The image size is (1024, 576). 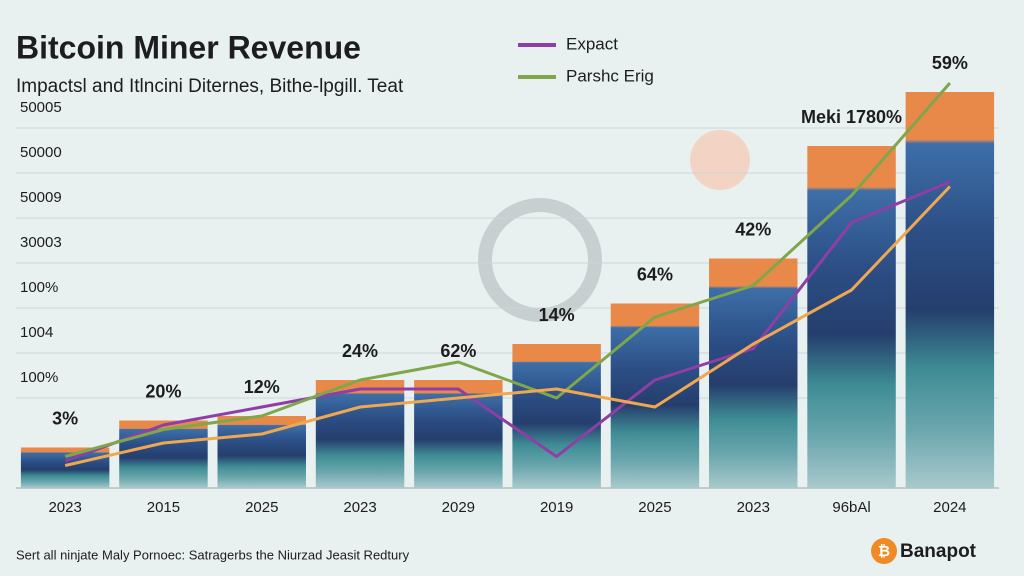 I want to click on data-label: 64%, so click(x=655, y=274).